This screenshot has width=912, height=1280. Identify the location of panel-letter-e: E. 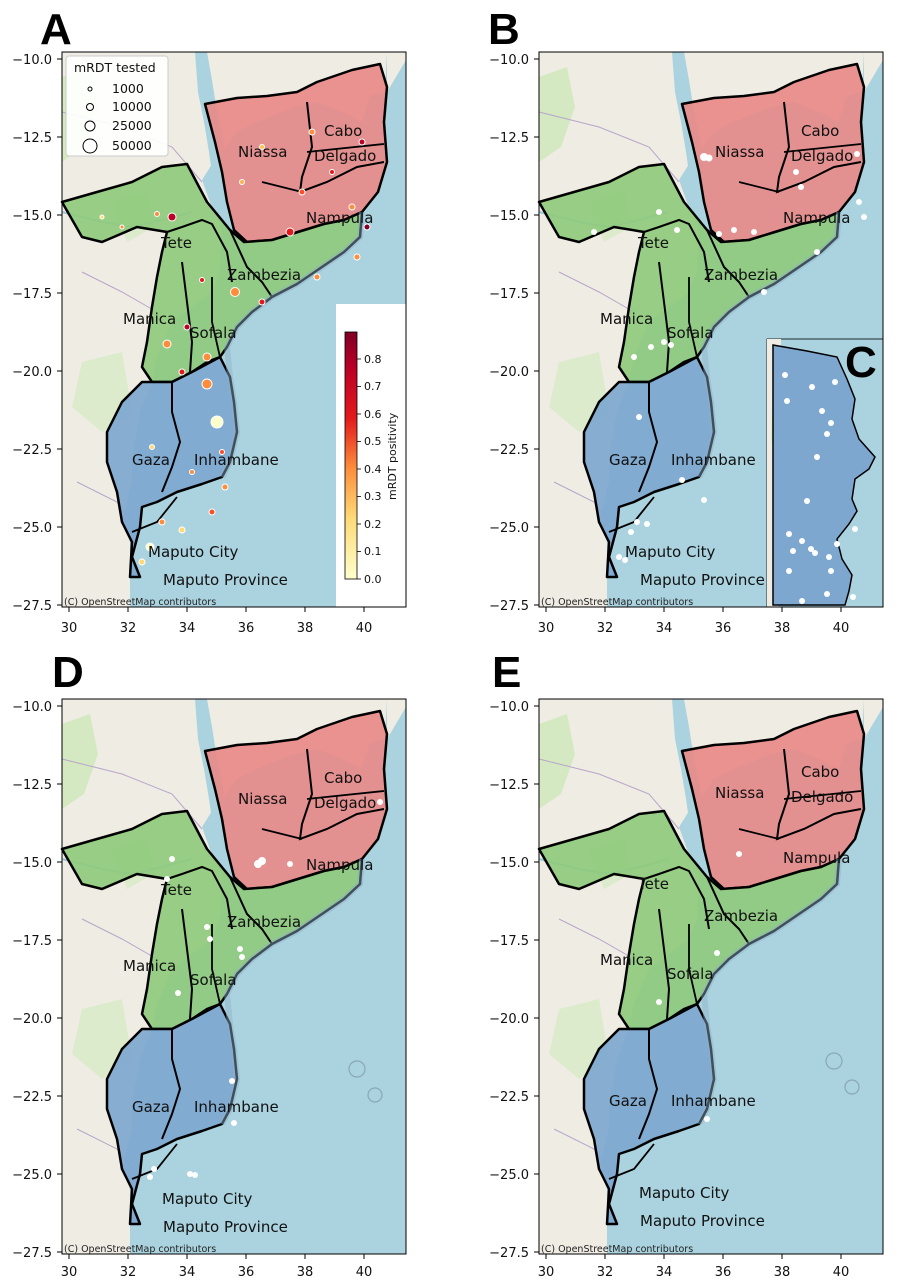
(506, 672).